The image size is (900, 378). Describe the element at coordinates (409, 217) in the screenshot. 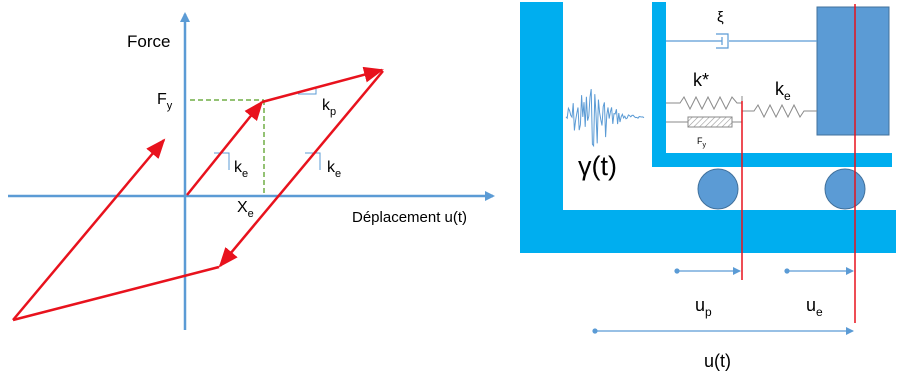

I see `displacement-axis-label: Déplacement u(t)` at that location.